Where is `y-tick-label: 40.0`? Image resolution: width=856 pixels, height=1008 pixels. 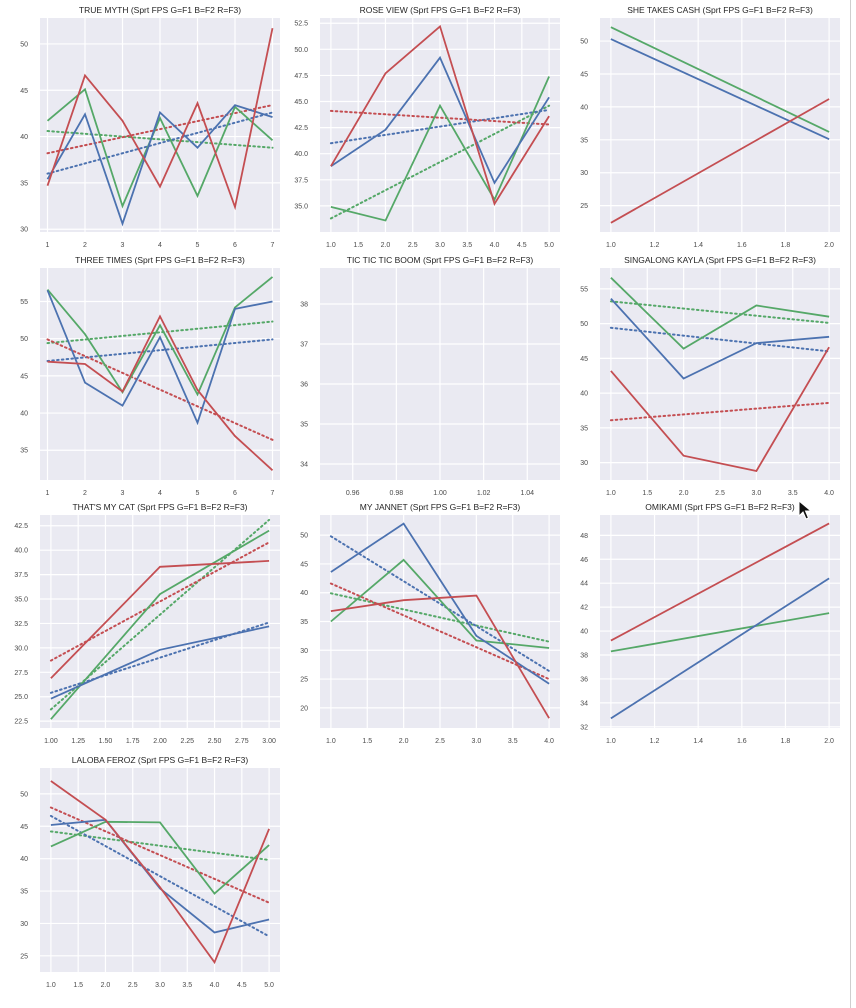
y-tick-label: 40.0 is located at coordinates (21, 551).